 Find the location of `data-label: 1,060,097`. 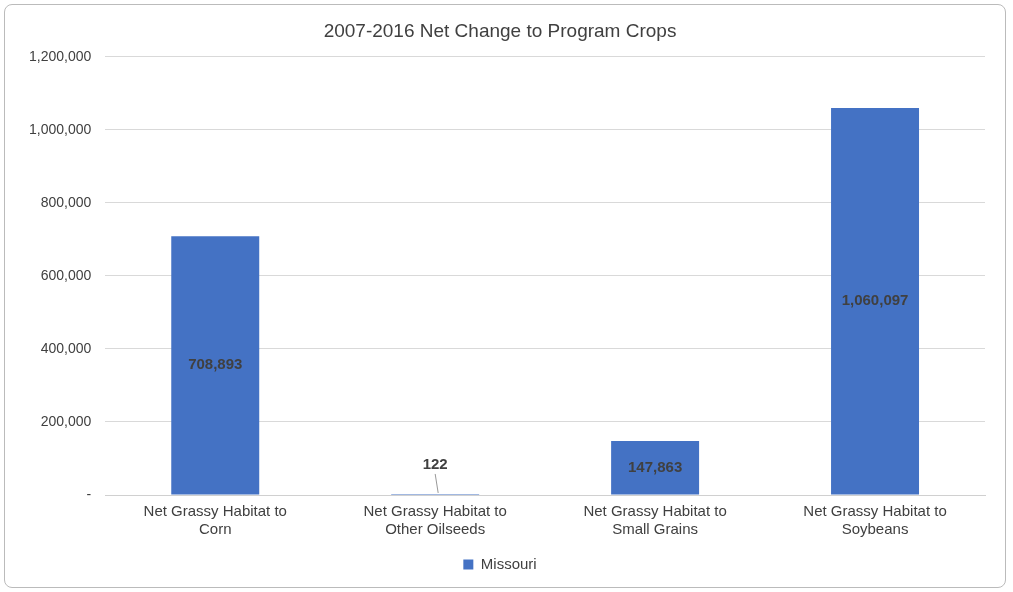

data-label: 1,060,097 is located at coordinates (875, 300).